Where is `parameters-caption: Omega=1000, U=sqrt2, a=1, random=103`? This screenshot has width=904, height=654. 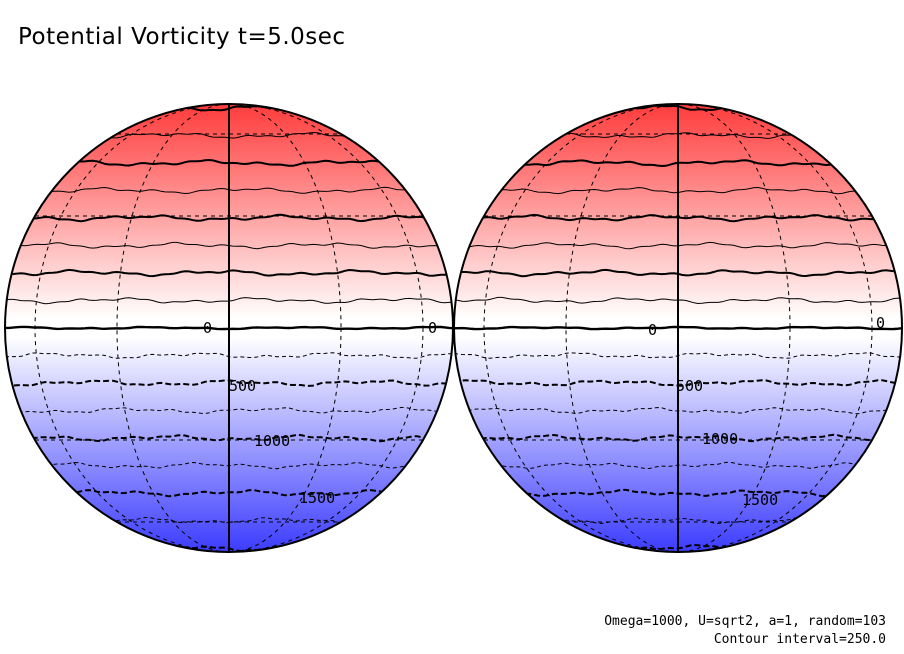 parameters-caption: Omega=1000, U=sqrt2, a=1, random=103 is located at coordinates (745, 621).